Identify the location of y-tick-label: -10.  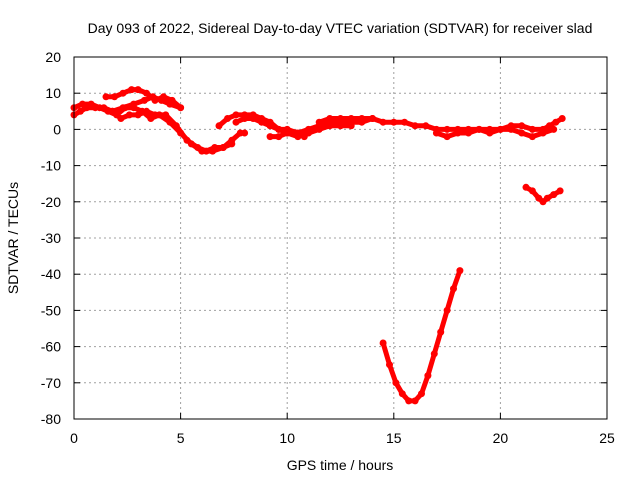
(51, 166).